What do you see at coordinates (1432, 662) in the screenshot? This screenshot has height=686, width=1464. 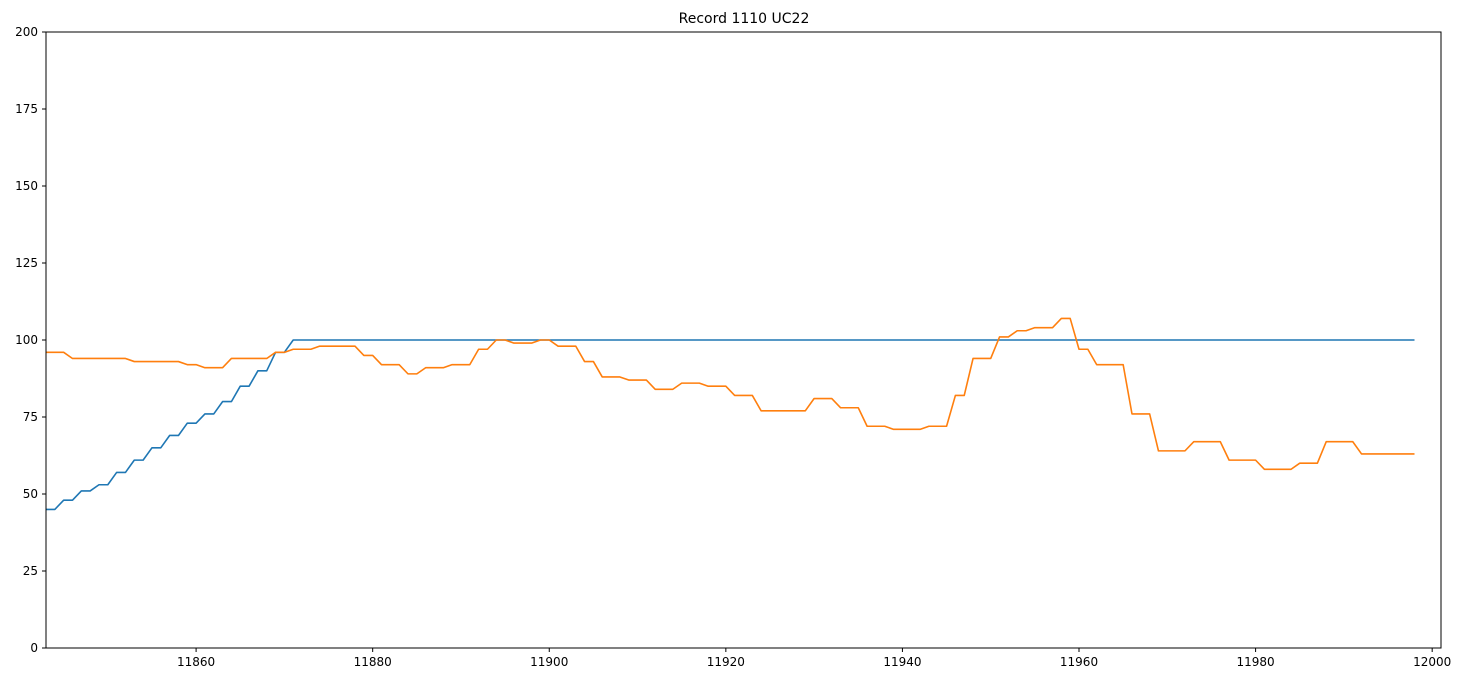 I see `x-tick-label: 12000` at bounding box center [1432, 662].